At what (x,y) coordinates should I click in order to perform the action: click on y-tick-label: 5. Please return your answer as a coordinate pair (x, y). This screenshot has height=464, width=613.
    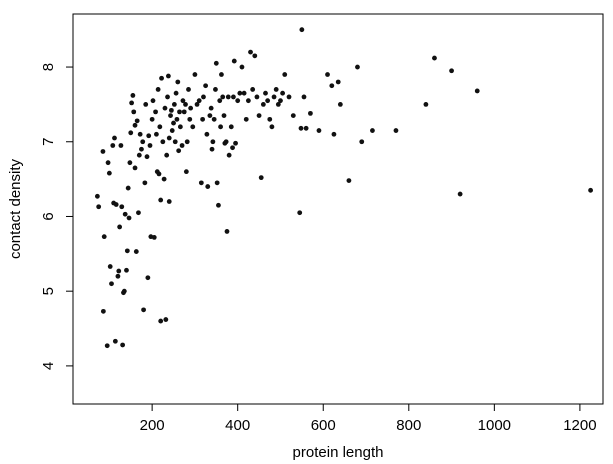
    Looking at the image, I should click on (48, 291).